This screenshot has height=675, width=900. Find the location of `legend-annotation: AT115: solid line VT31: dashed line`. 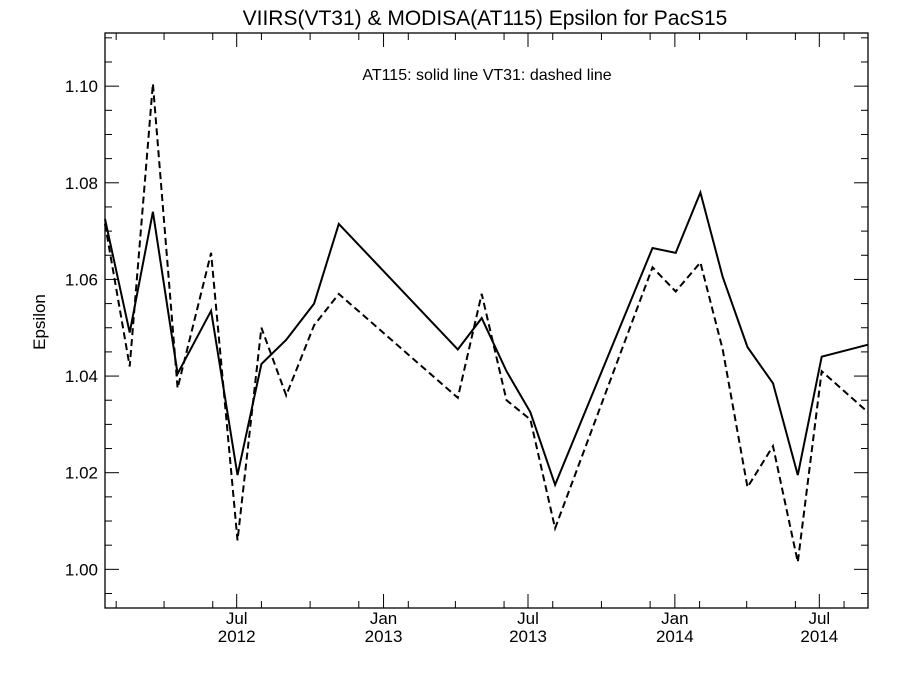

legend-annotation: AT115: solid line VT31: dashed line is located at coordinates (486, 75).